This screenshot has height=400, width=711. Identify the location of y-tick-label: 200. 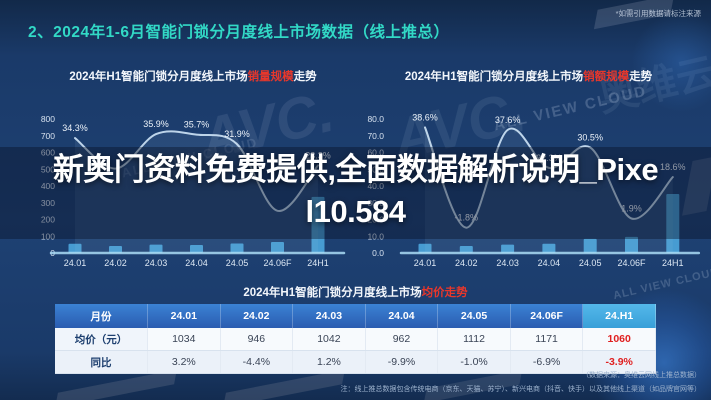
(48, 220).